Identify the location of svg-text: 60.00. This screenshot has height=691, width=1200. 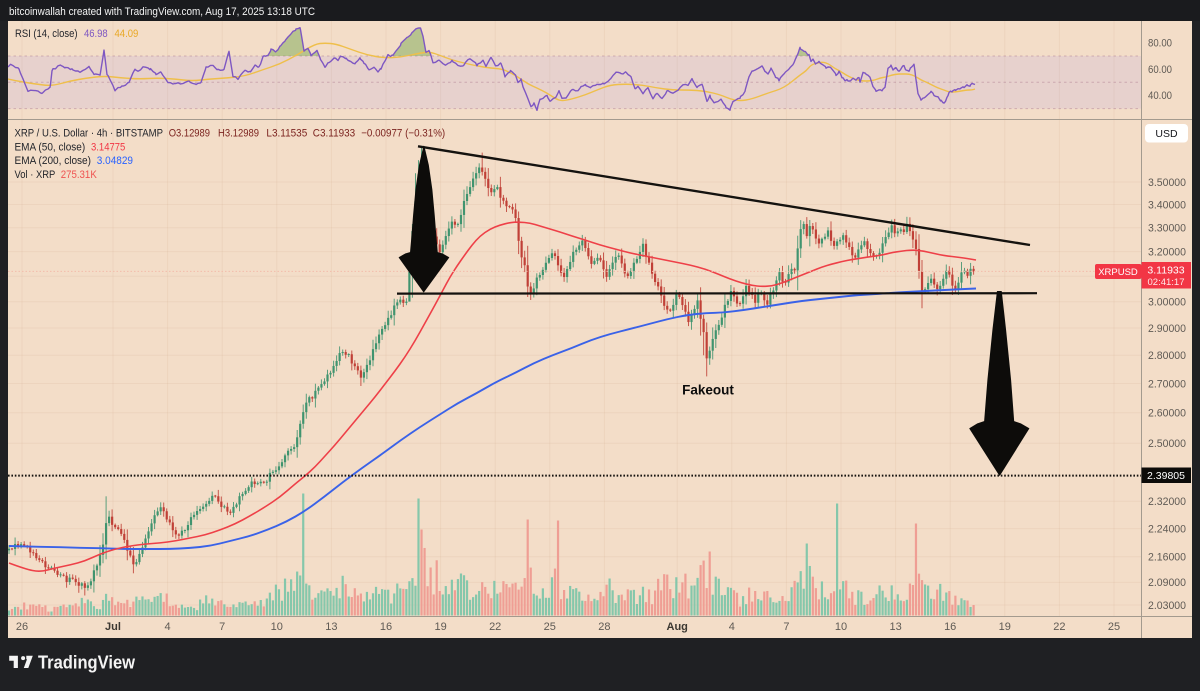
(1160, 70).